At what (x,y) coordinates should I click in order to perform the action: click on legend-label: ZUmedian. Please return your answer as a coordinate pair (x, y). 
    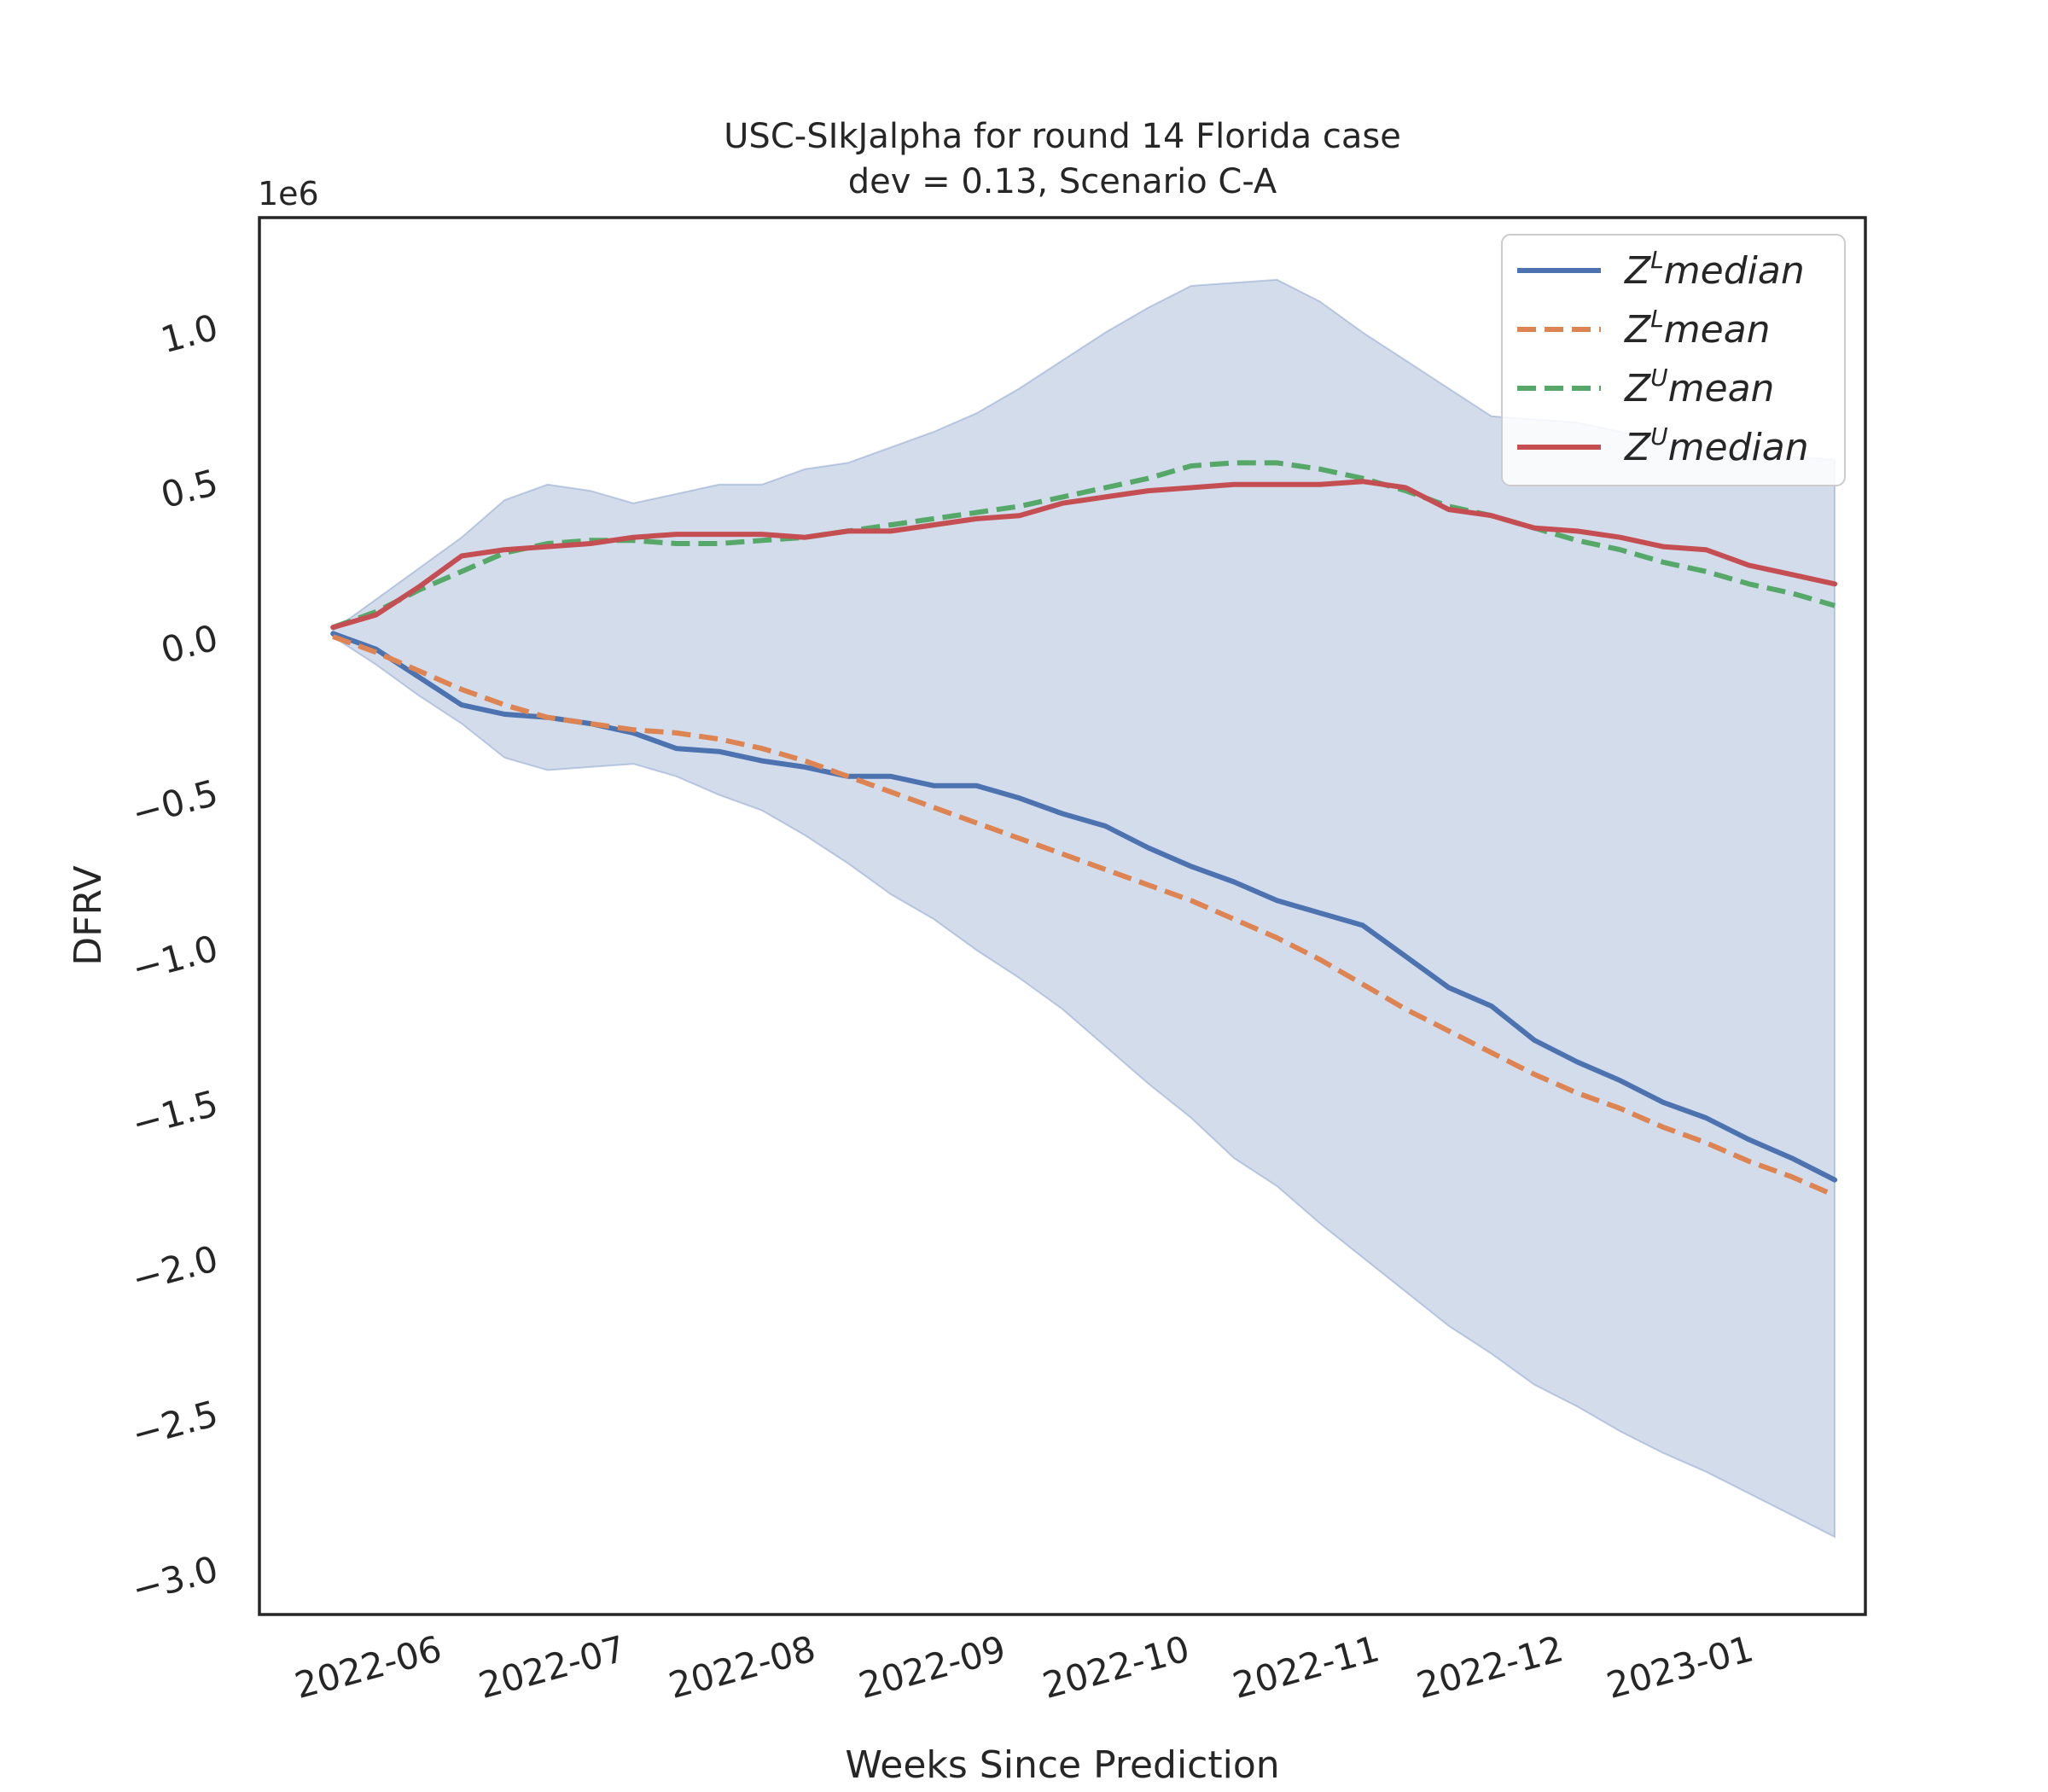
    Looking at the image, I should click on (1716, 446).